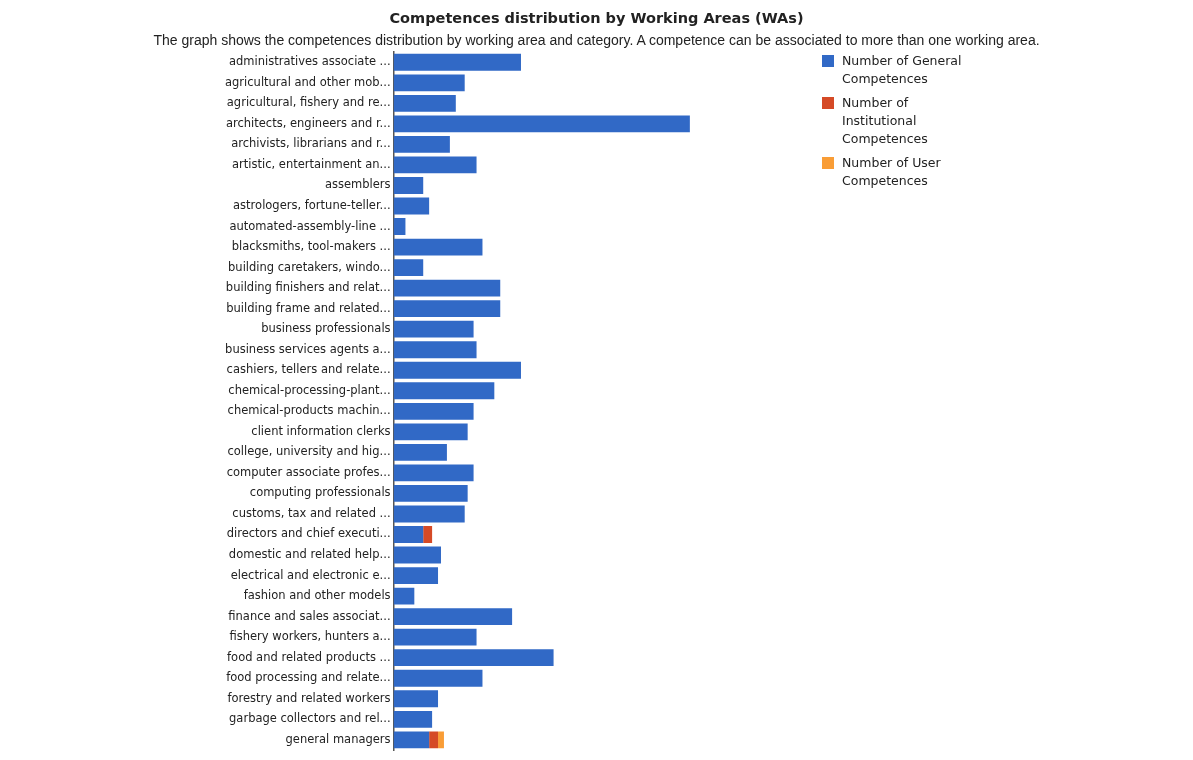 This screenshot has width=1193, height=760. What do you see at coordinates (317, 595) in the screenshot?
I see `y-tick-label: fashion and other models` at bounding box center [317, 595].